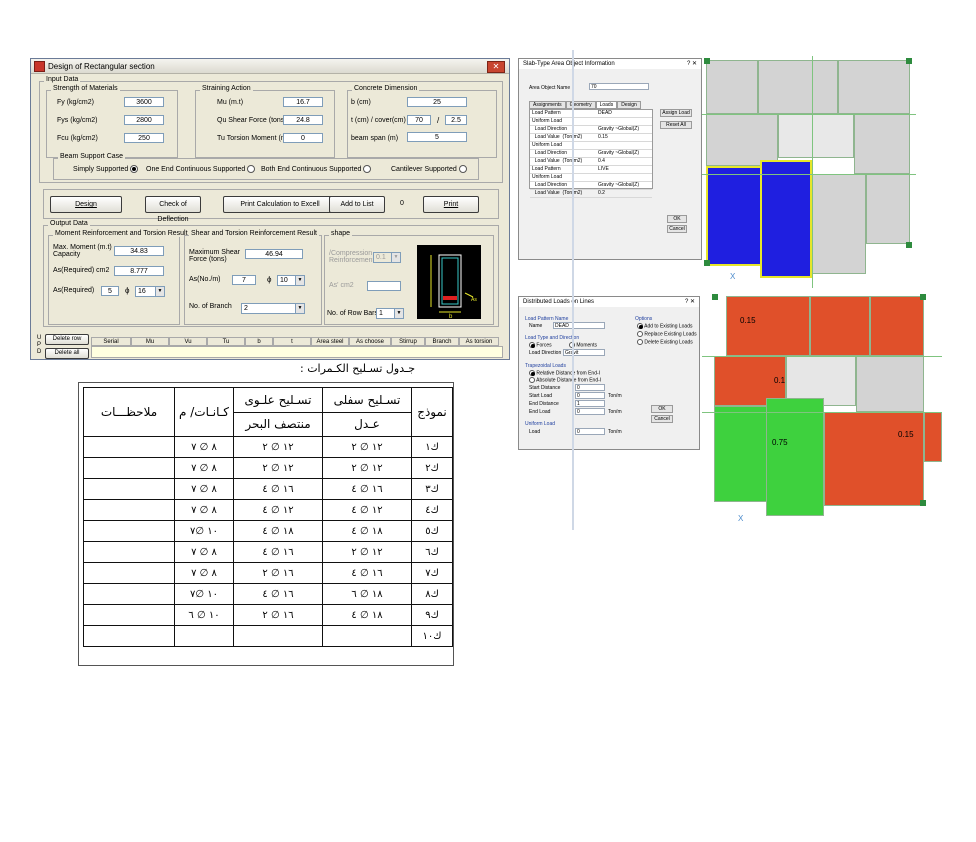 This screenshot has width=976, height=842. What do you see at coordinates (456, 120) in the screenshot?
I see `cover-input: 2.5` at bounding box center [456, 120].